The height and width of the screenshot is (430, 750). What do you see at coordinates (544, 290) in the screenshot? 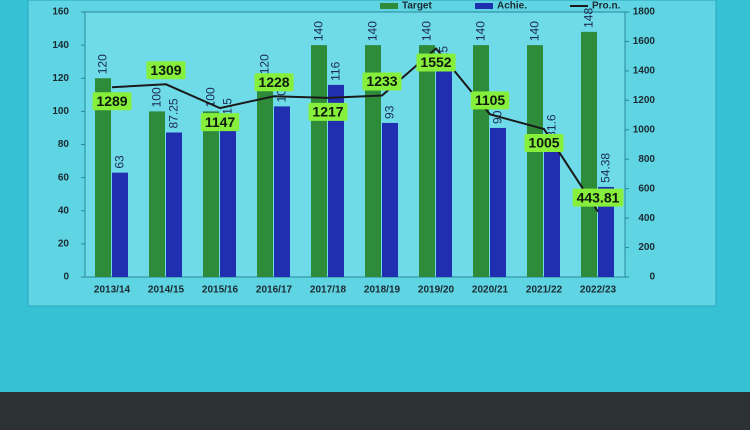
I see `x-tick-label: 2021/22` at bounding box center [544, 290].